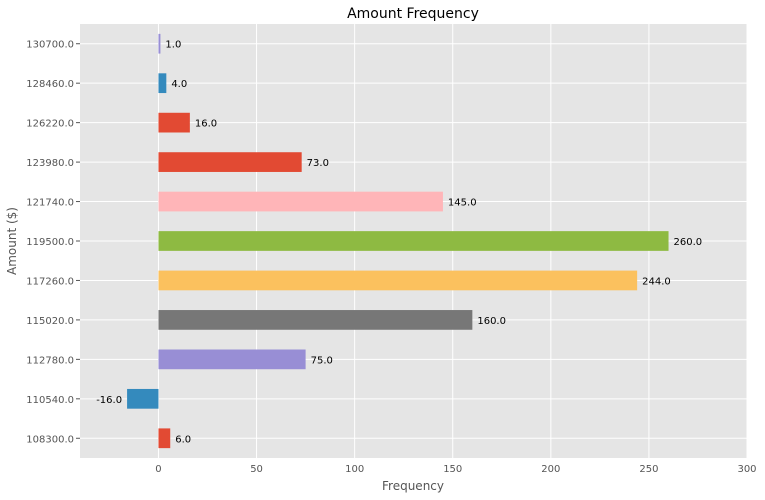 The height and width of the screenshot is (500, 765). What do you see at coordinates (688, 242) in the screenshot?
I see `bar-value-label: 260.0` at bounding box center [688, 242].